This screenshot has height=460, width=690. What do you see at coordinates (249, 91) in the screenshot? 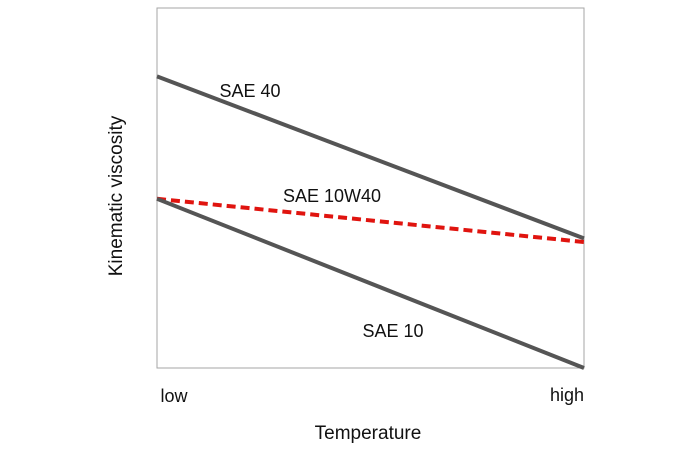
I see `series-label-sae-40: SAE 40` at bounding box center [249, 91].